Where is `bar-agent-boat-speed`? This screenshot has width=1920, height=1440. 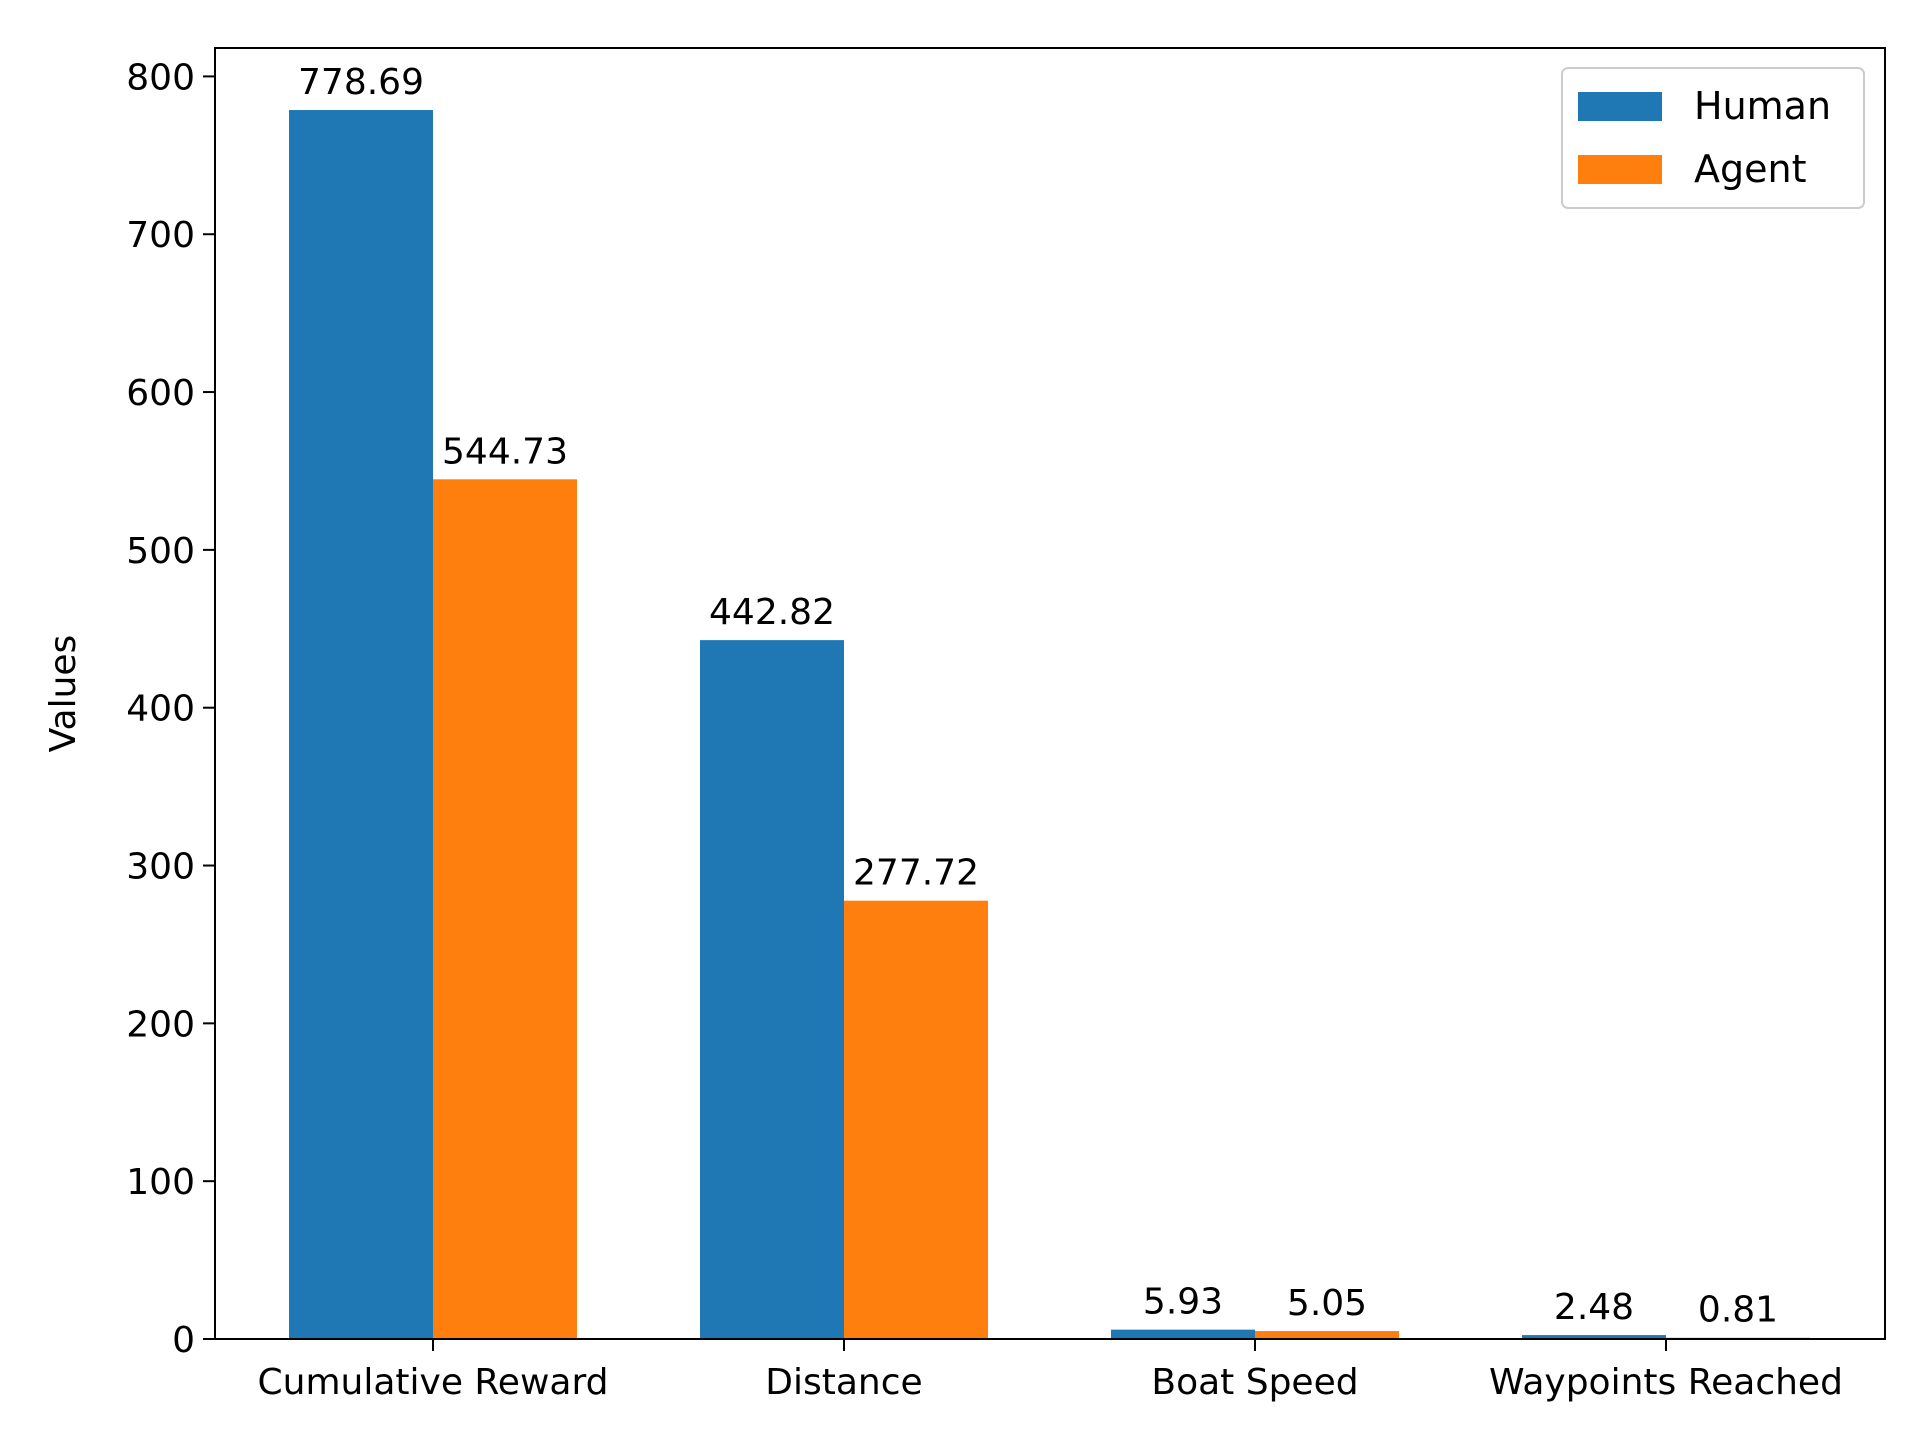
bar-agent-boat-speed is located at coordinates (1327, 1335).